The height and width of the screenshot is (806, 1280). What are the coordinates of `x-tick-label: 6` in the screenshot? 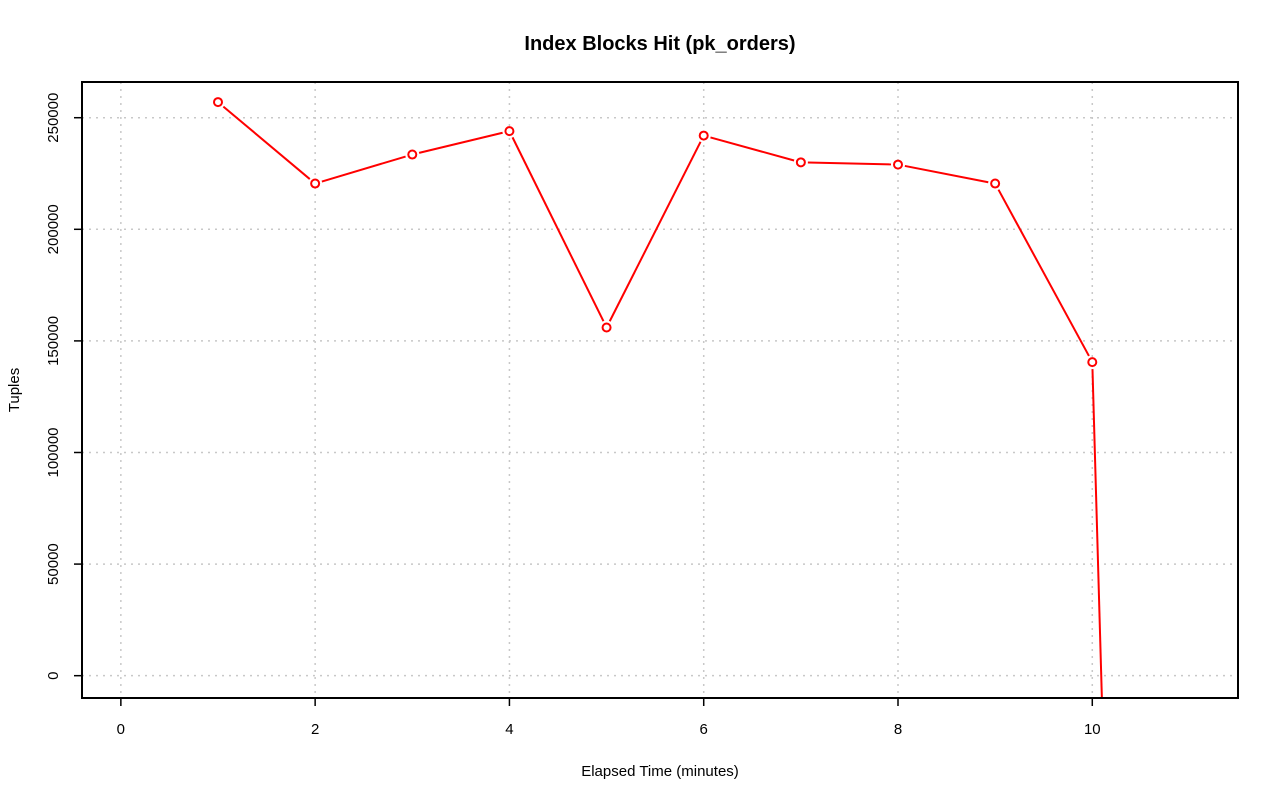 It's located at (704, 729).